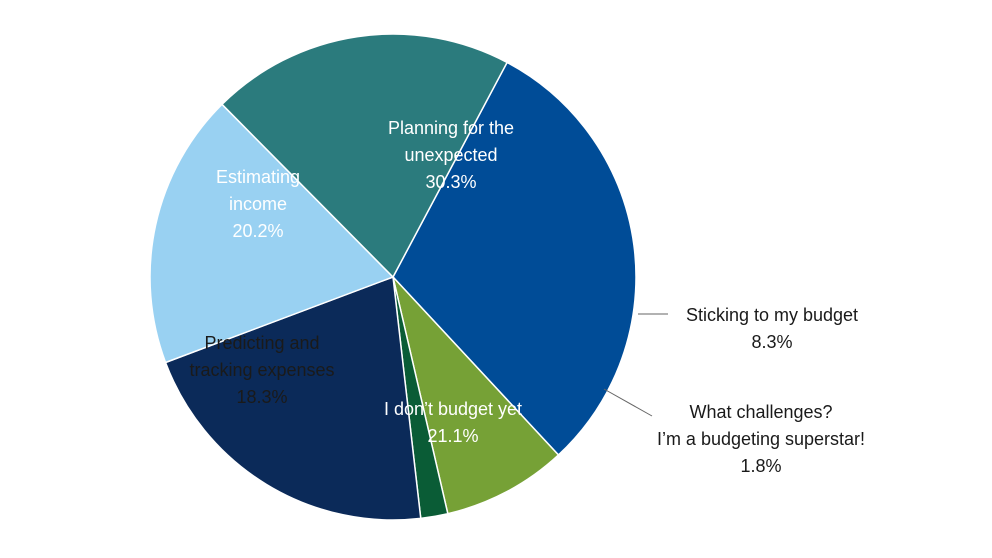 Image resolution: width=992 pixels, height=558 pixels. Describe the element at coordinates (451, 128) in the screenshot. I see `slice-name: Planning for the` at that location.